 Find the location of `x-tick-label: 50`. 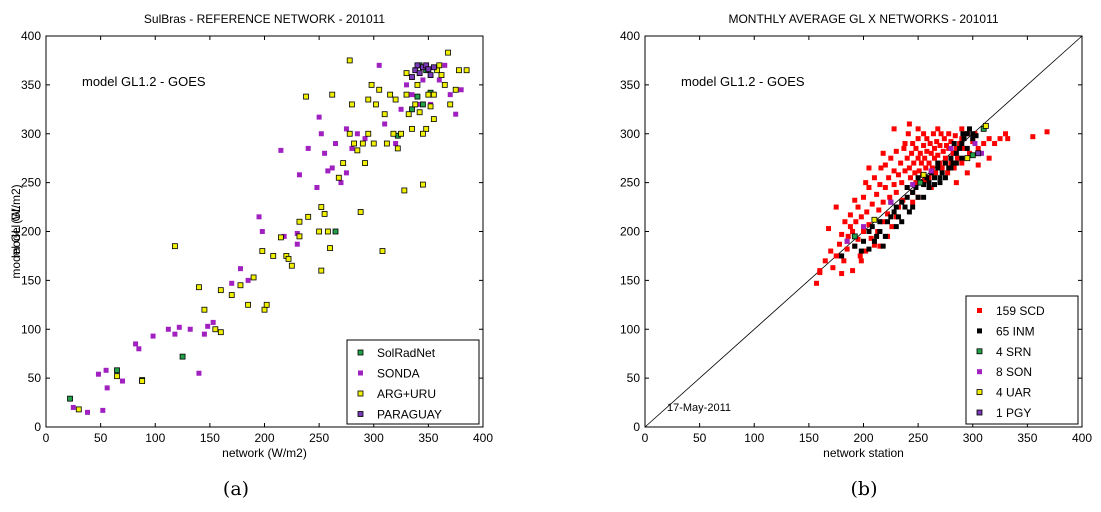

x-tick-label: 50 is located at coordinates (101, 438).